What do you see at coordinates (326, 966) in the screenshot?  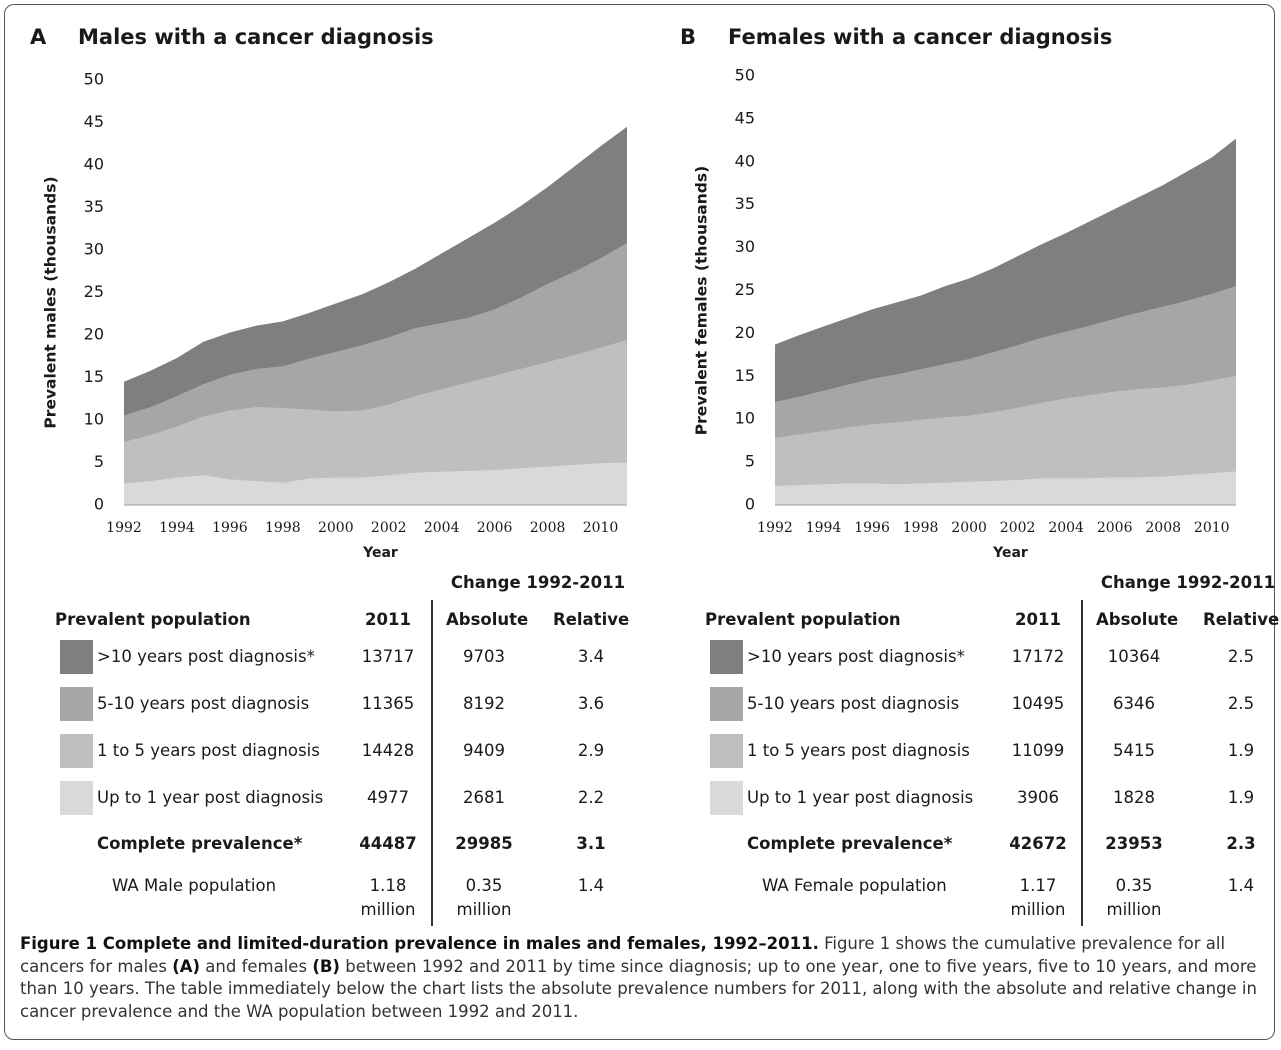 I see `caption-text: (B)` at bounding box center [326, 966].